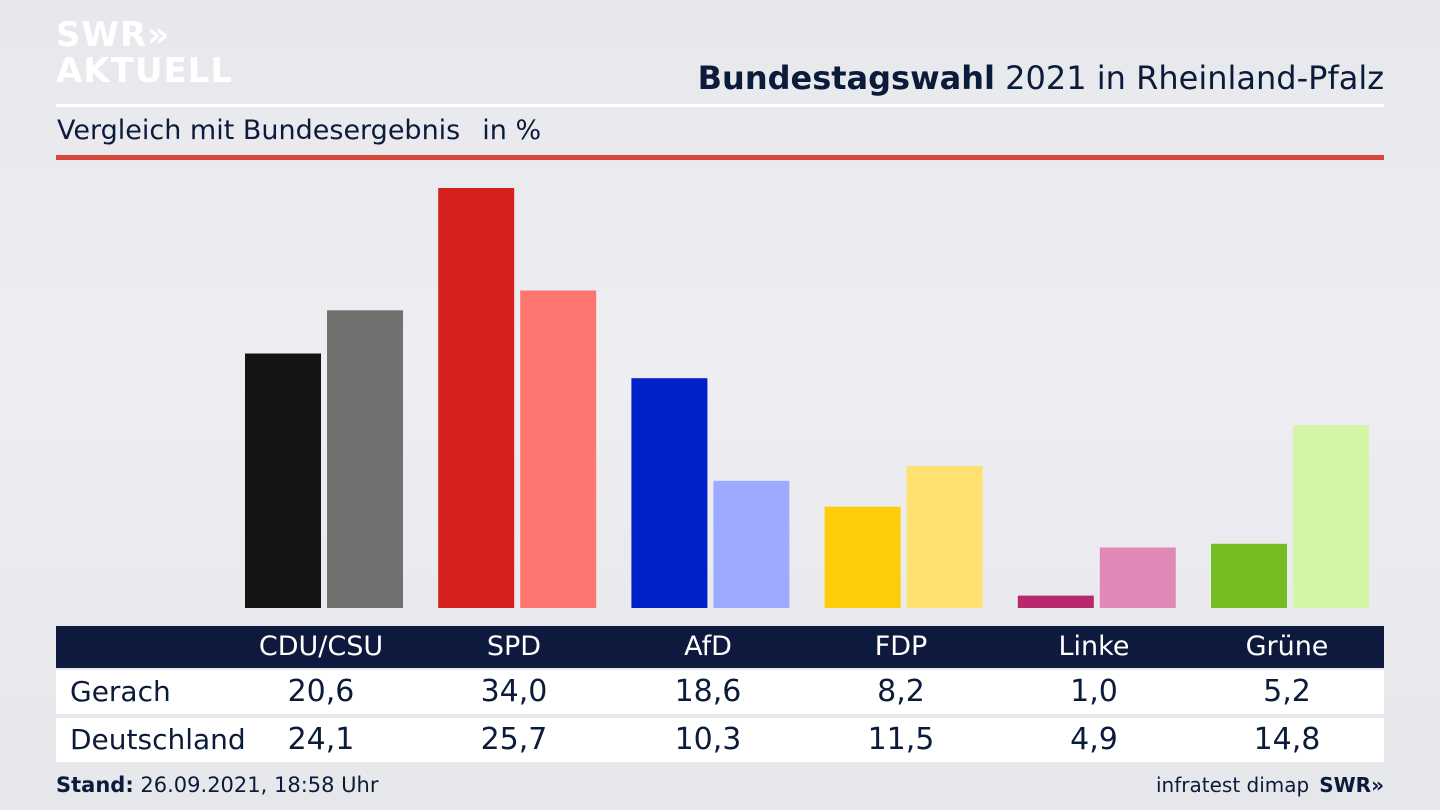  I want to click on timestamp: Stand: 26.09.2021, 18:58 Uhr, so click(217, 785).